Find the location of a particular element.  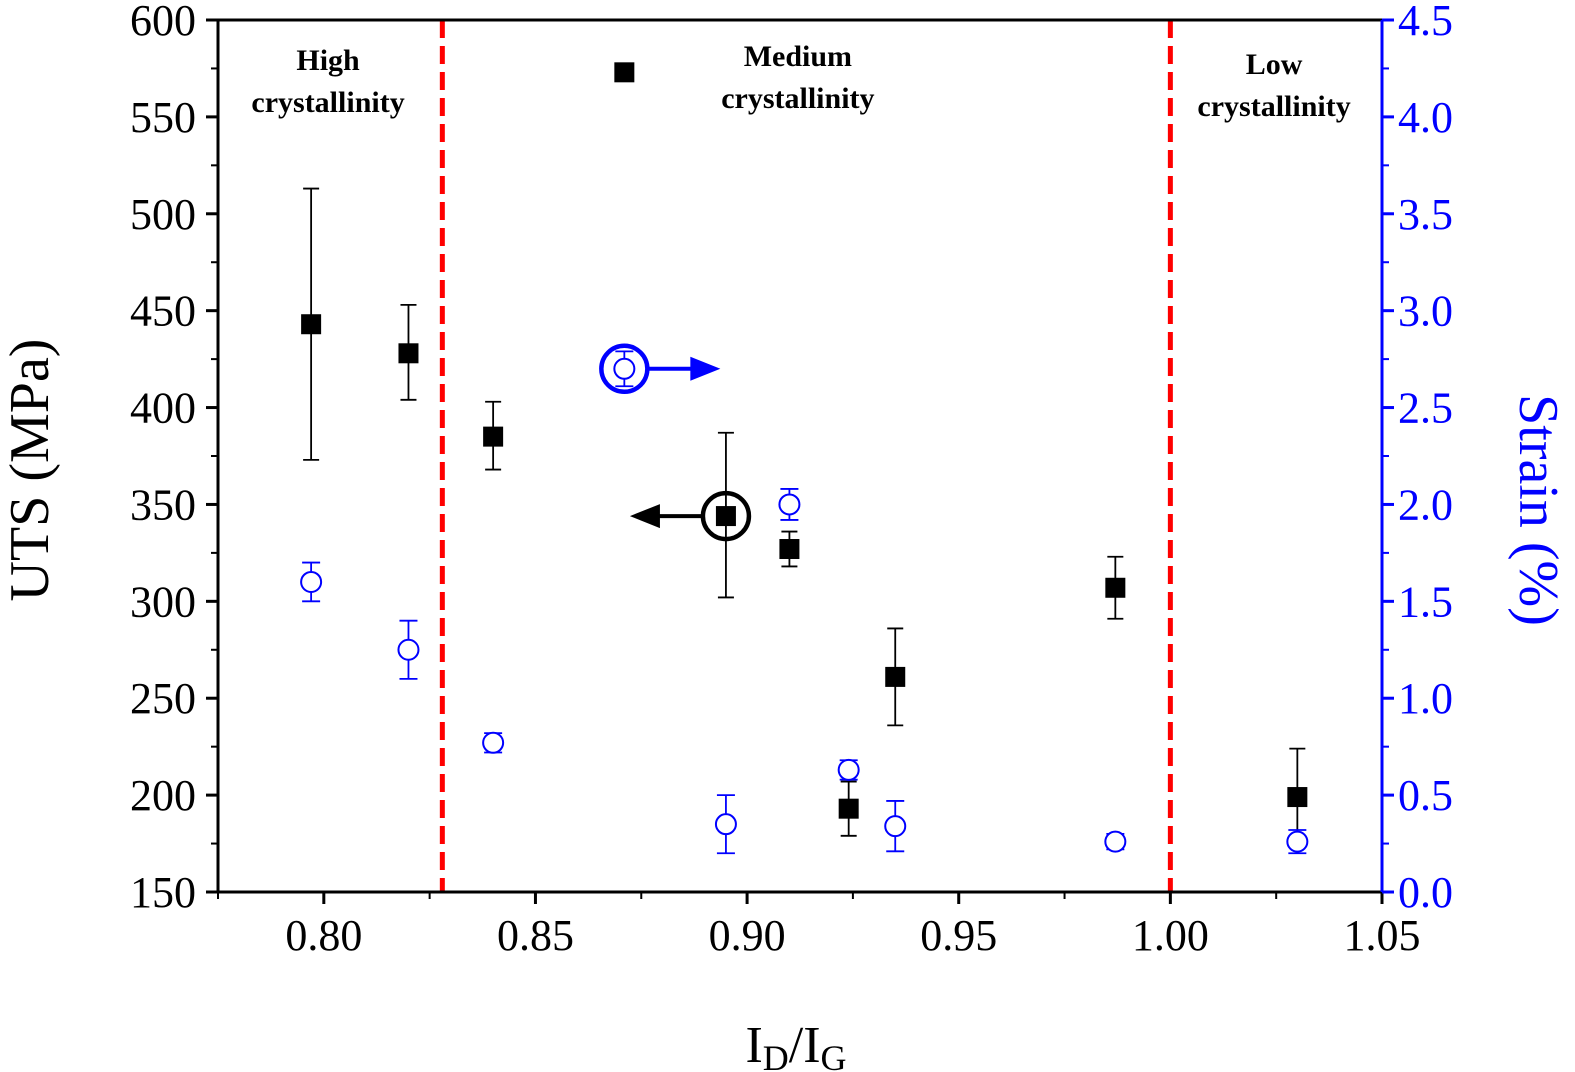

x-tick-label: 1.05 is located at coordinates (1382, 935).